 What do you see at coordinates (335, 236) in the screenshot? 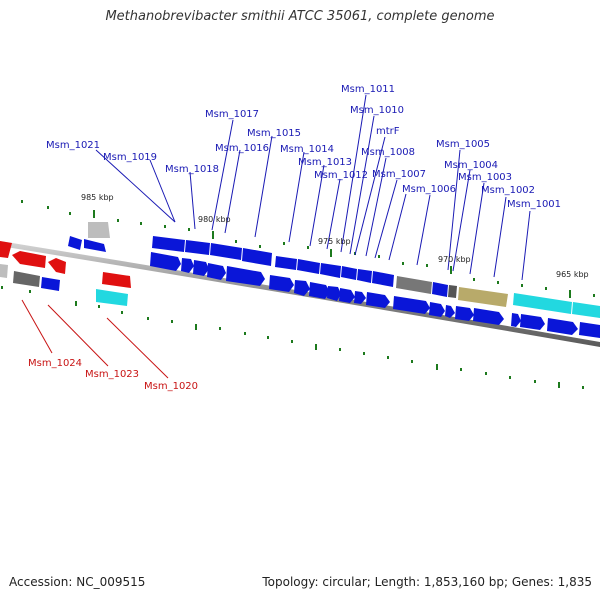
I see `tick-labels: 985 kbp 980 kbp 975 kbp 970 kbp 965 kbp` at bounding box center [335, 236].